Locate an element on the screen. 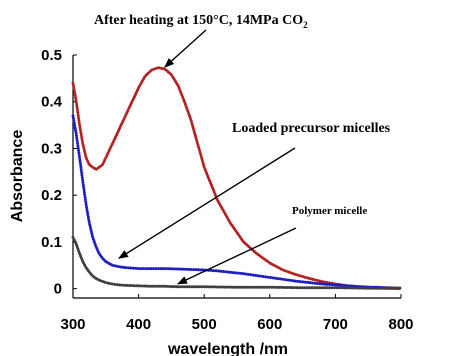 The image size is (456, 356). y-tick-label-5: 0.5 is located at coordinates (51, 55).